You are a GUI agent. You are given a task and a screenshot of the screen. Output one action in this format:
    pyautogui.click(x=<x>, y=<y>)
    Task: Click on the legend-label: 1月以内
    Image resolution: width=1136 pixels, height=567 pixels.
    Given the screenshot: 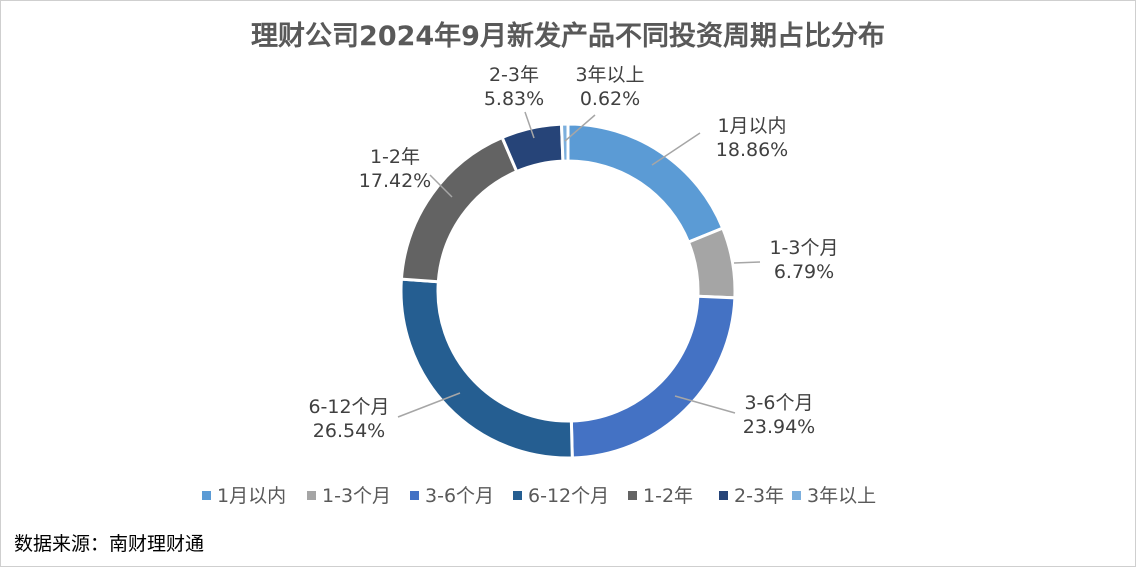 What is the action you would take?
    pyautogui.click(x=251, y=496)
    